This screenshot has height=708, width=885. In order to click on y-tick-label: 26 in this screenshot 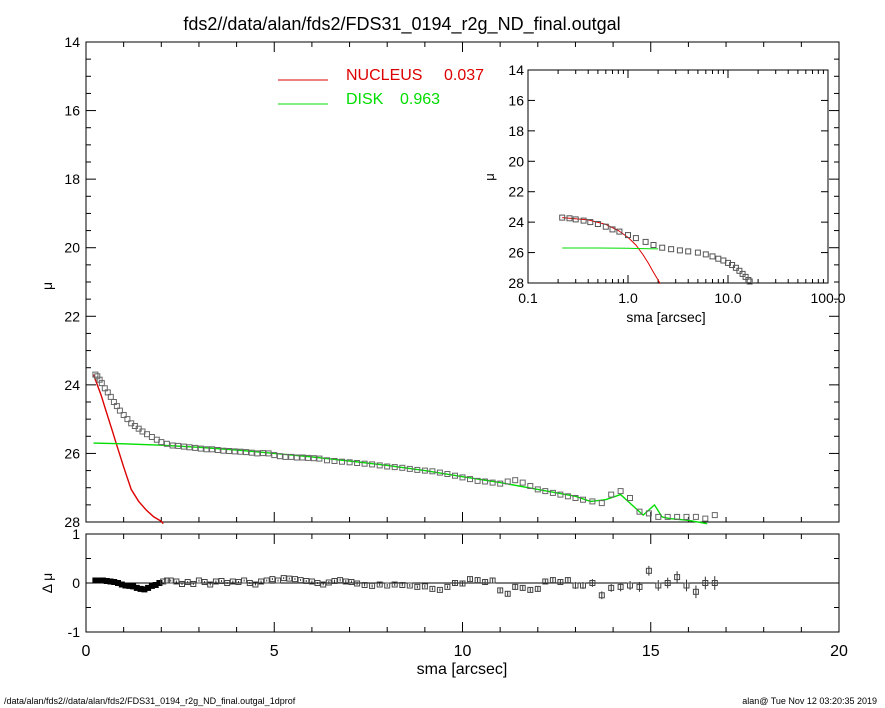, I will do `click(72, 453)`.